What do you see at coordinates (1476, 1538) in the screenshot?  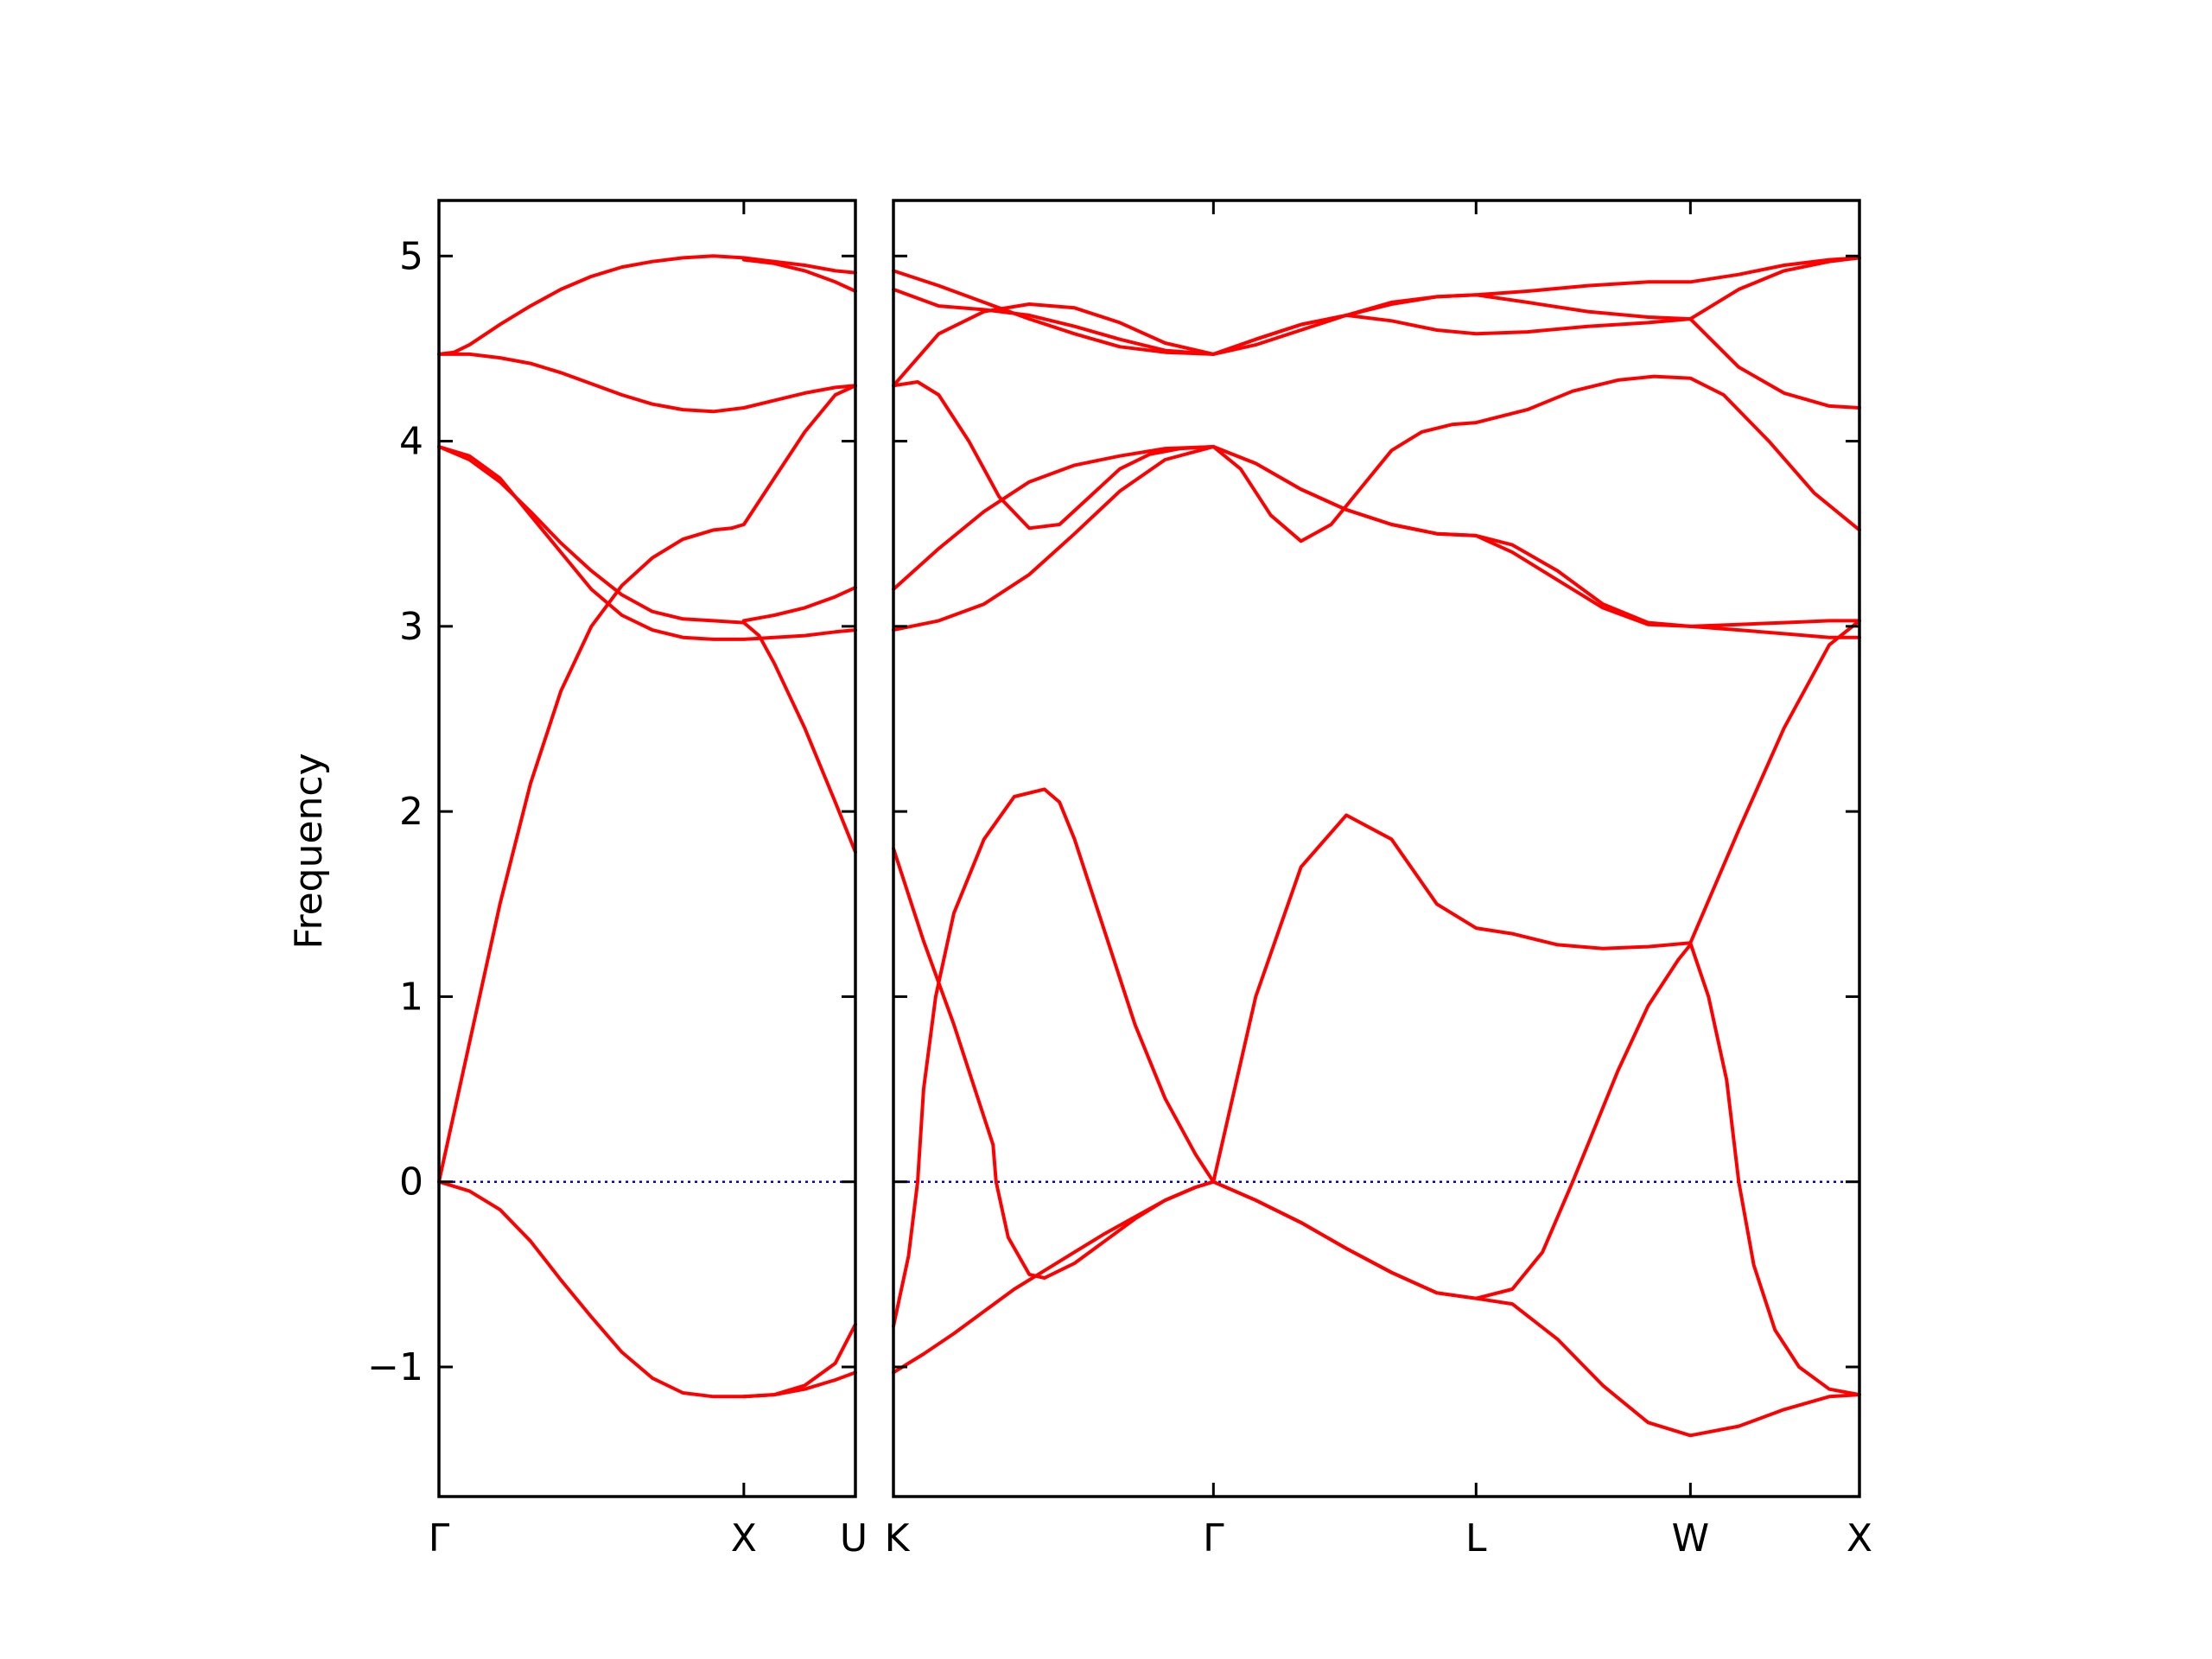 I see `x-tick-label-3: L` at bounding box center [1476, 1538].